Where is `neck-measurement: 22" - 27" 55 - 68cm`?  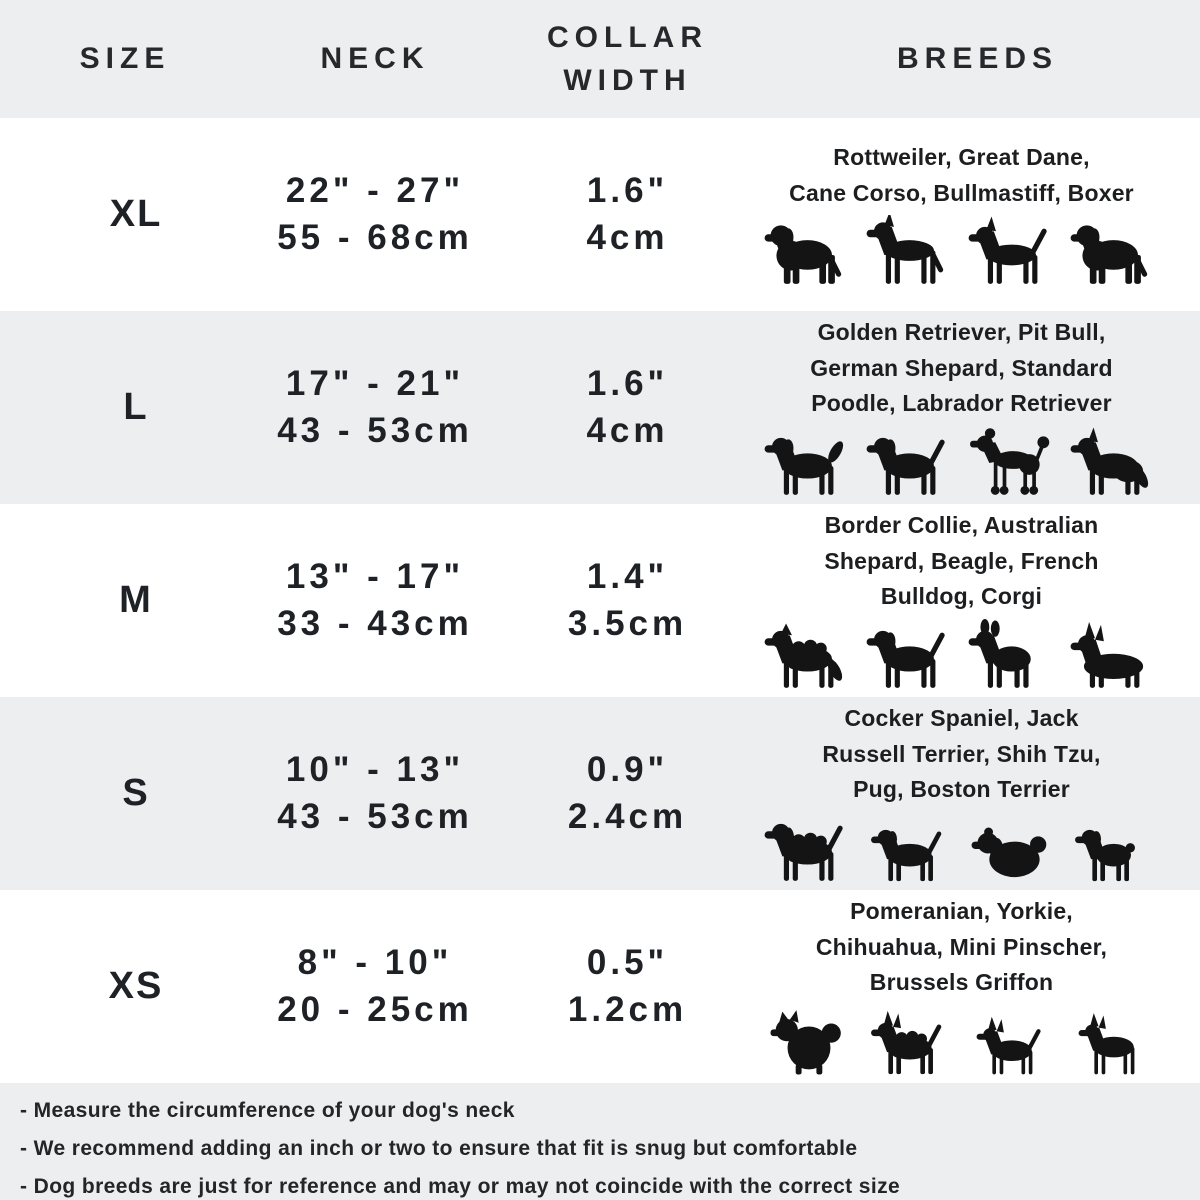
neck-measurement: 22" - 27" 55 - 68cm is located at coordinates (375, 214).